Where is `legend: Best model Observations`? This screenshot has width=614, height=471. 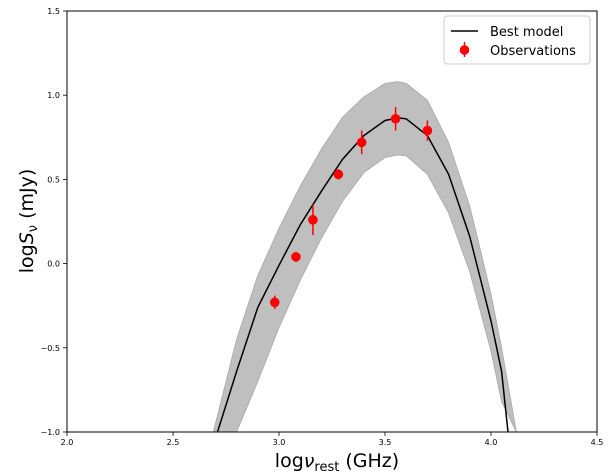 legend: Best model Observations is located at coordinates (517, 40).